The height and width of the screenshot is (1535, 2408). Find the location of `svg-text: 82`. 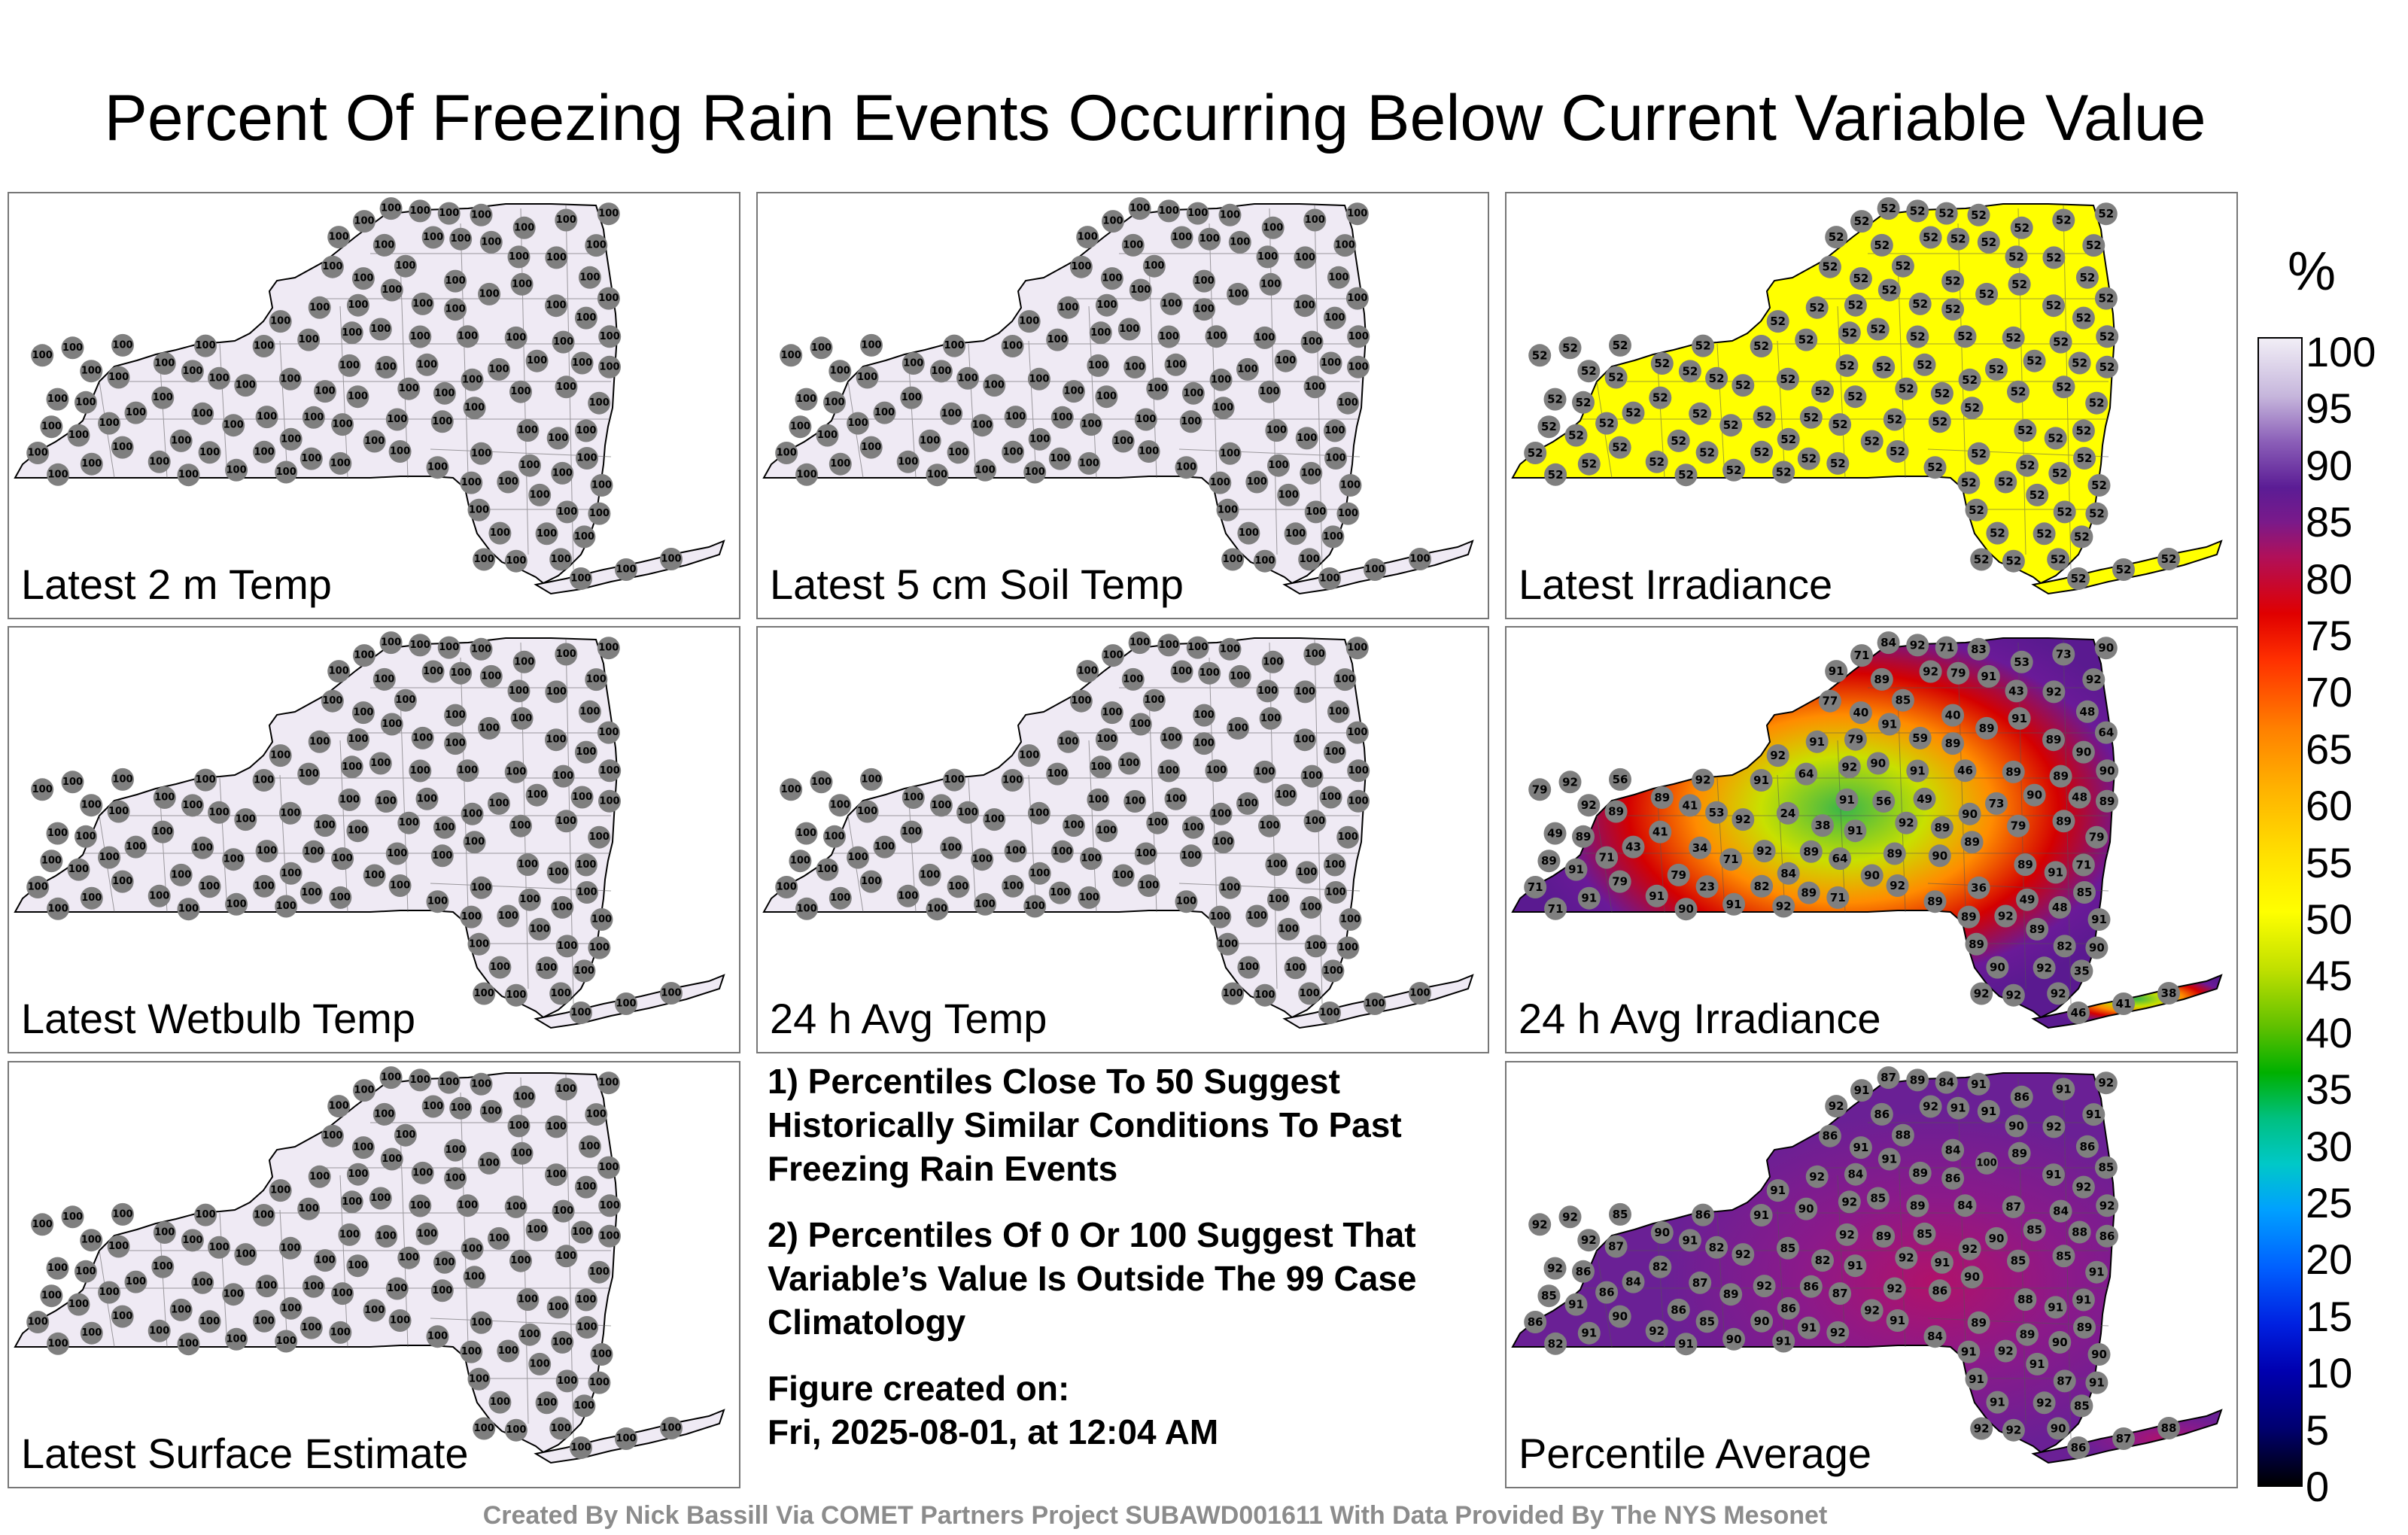

svg-text: 82 is located at coordinates (1660, 1267).